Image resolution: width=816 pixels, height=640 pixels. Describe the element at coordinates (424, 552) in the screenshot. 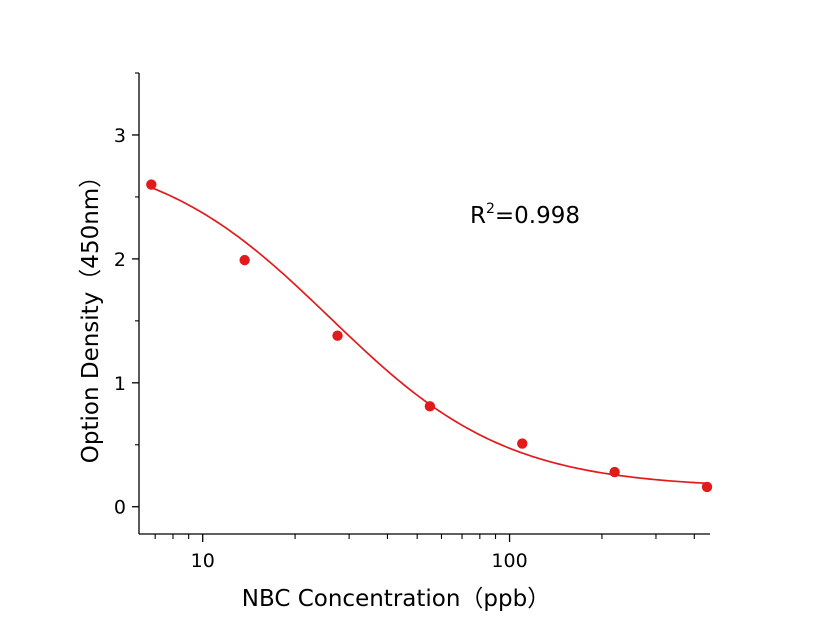

I see `x-axis: 10 100` at that location.